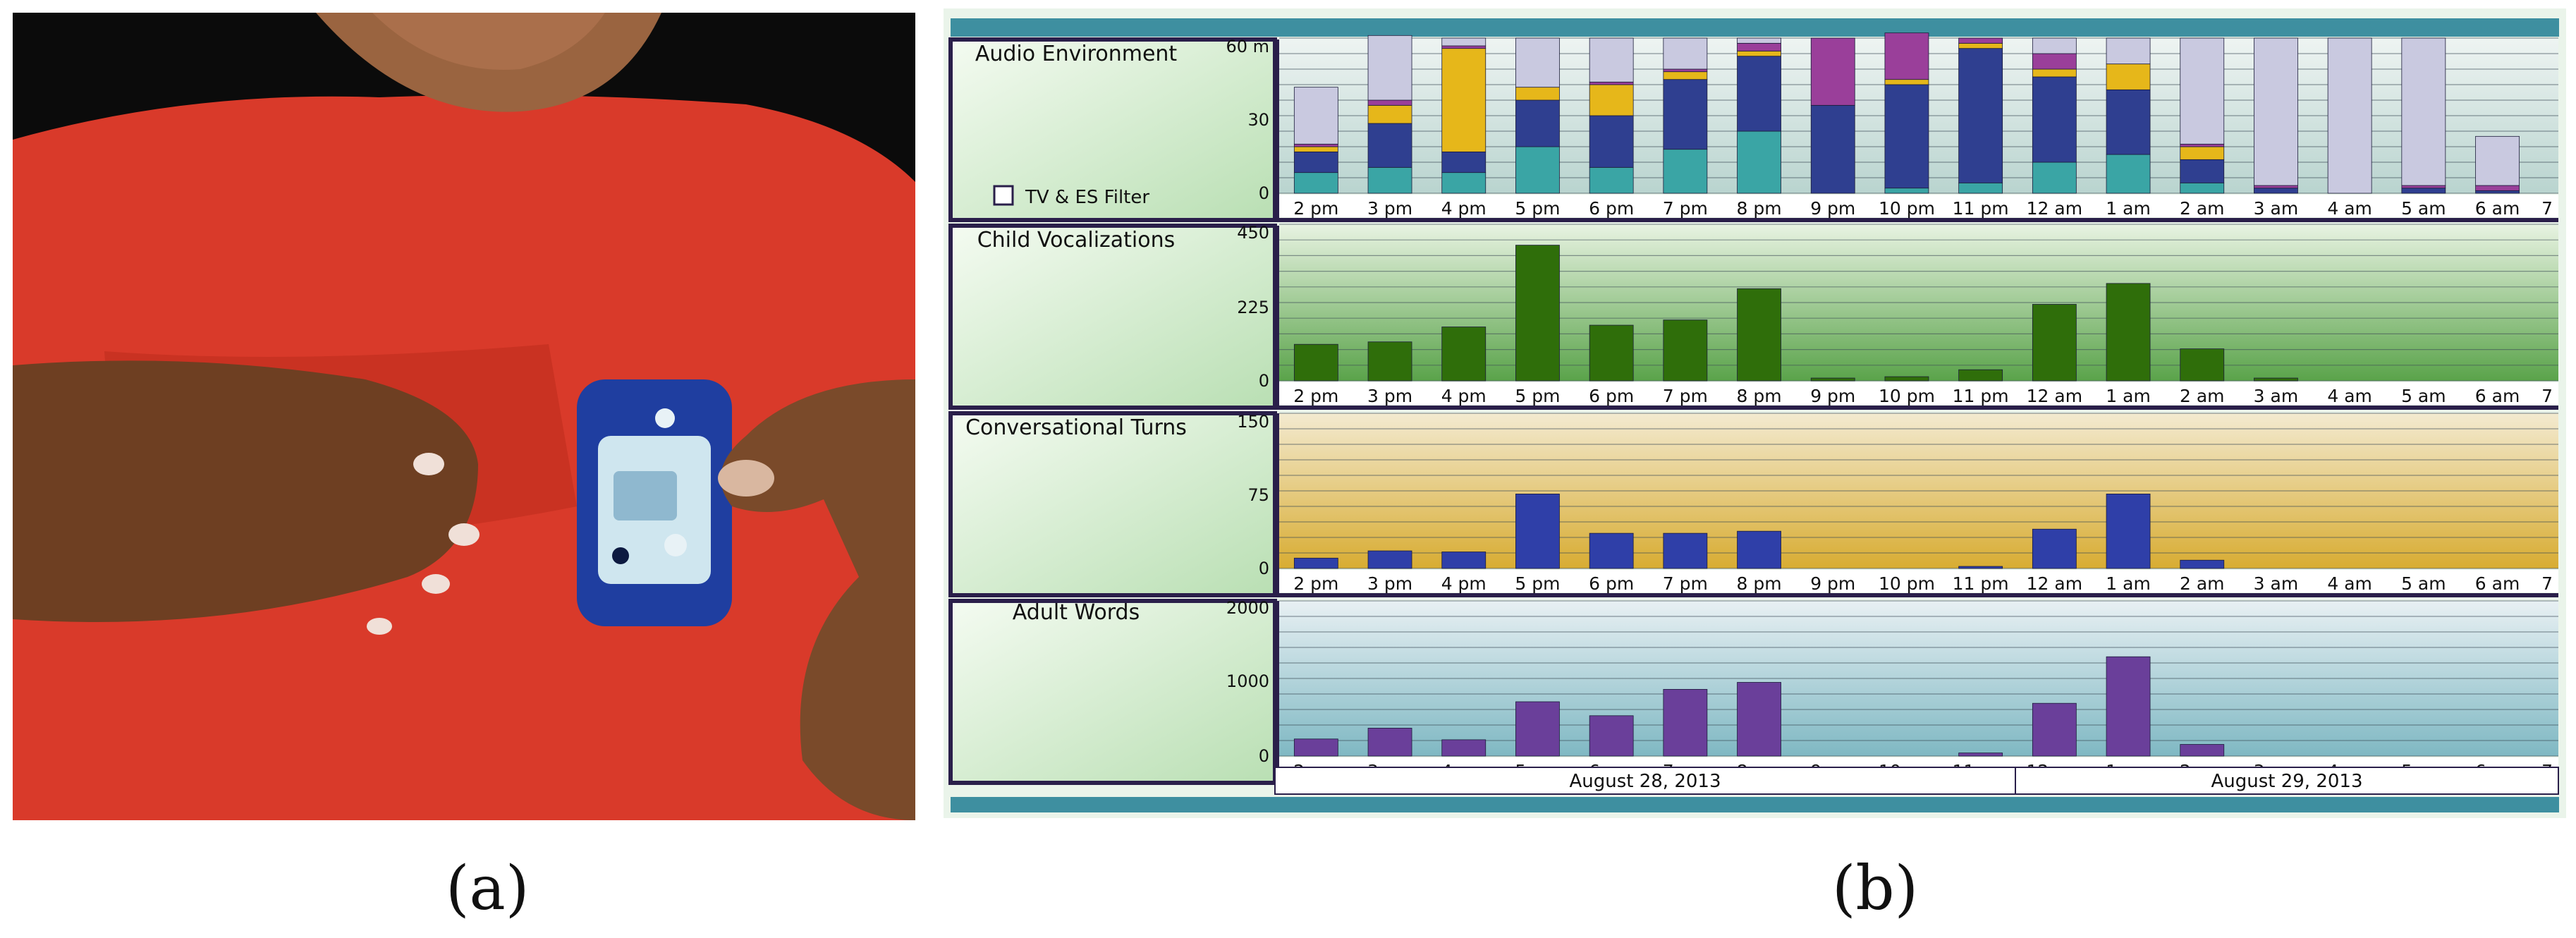 This screenshot has width=2576, height=938. What do you see at coordinates (1464, 396) in the screenshot?
I see `x-tick-label: 4 pm` at bounding box center [1464, 396].